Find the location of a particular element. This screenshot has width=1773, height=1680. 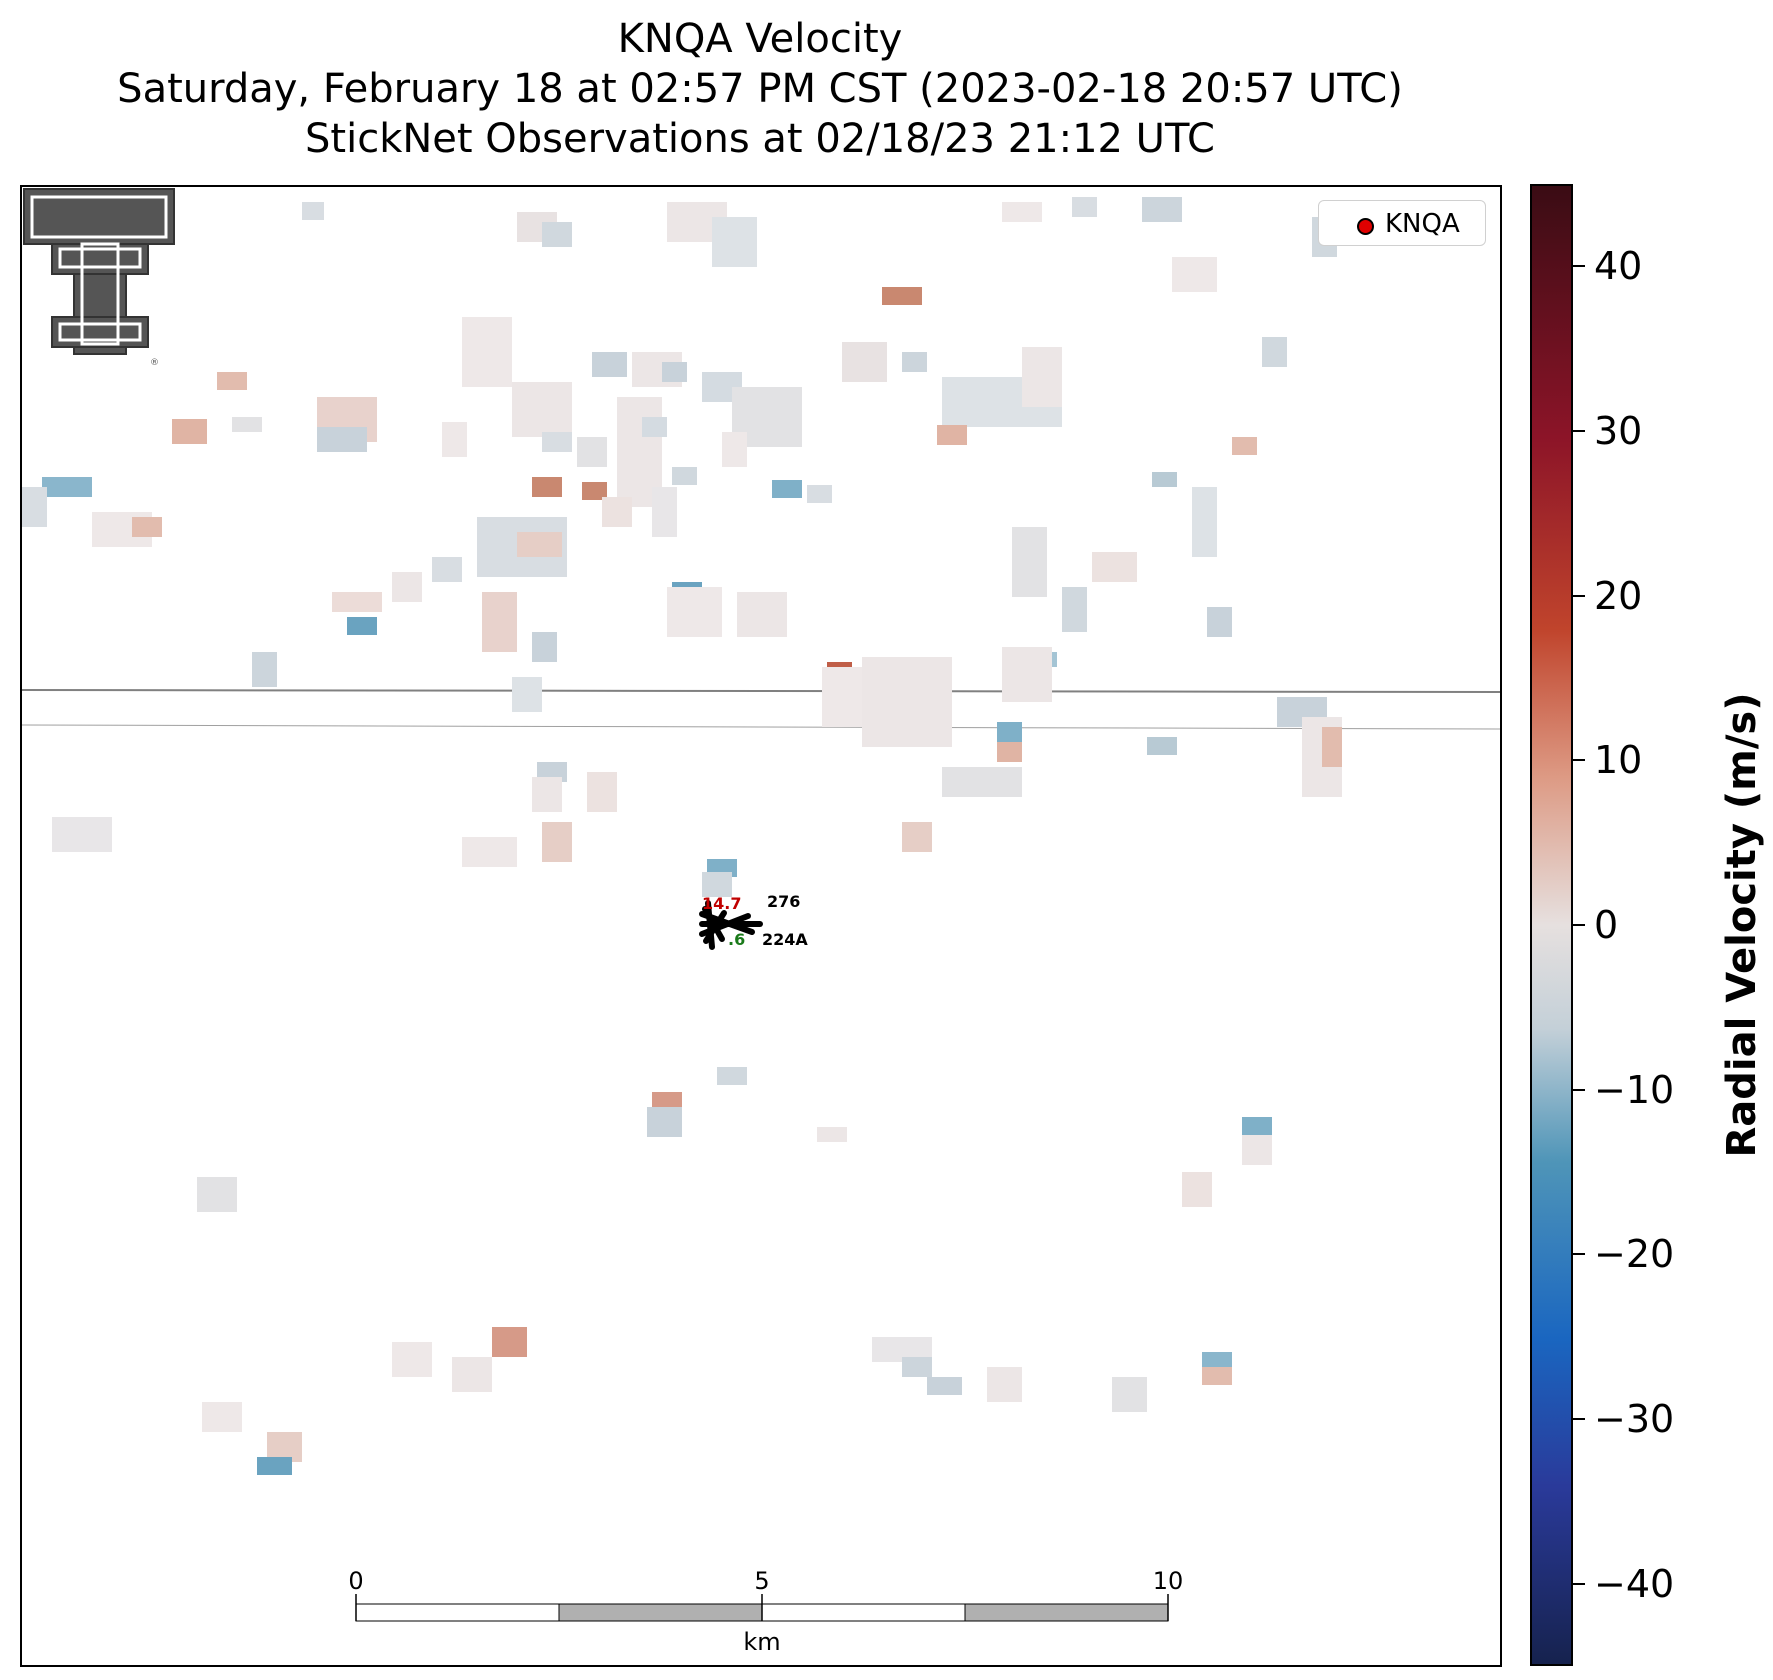

station-id-label: 276 is located at coordinates (783, 901).